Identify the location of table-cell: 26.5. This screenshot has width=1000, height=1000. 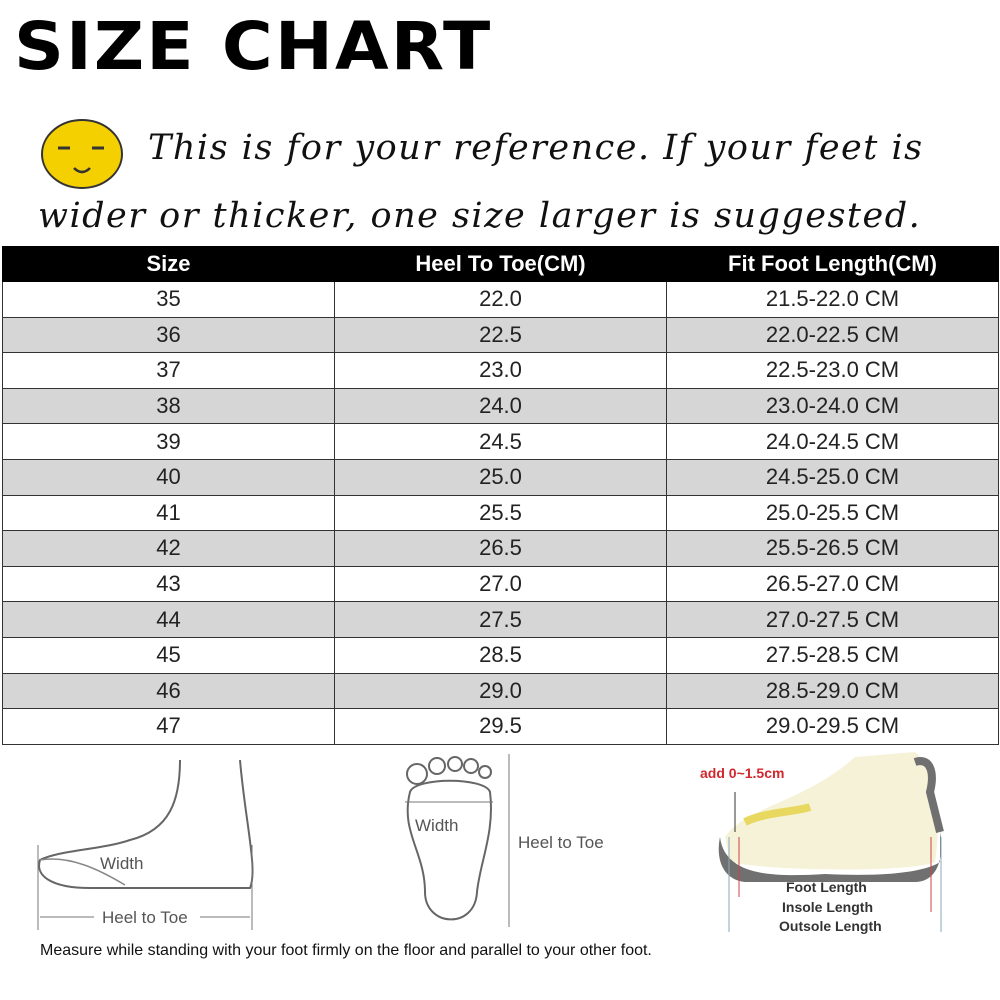
(500, 548).